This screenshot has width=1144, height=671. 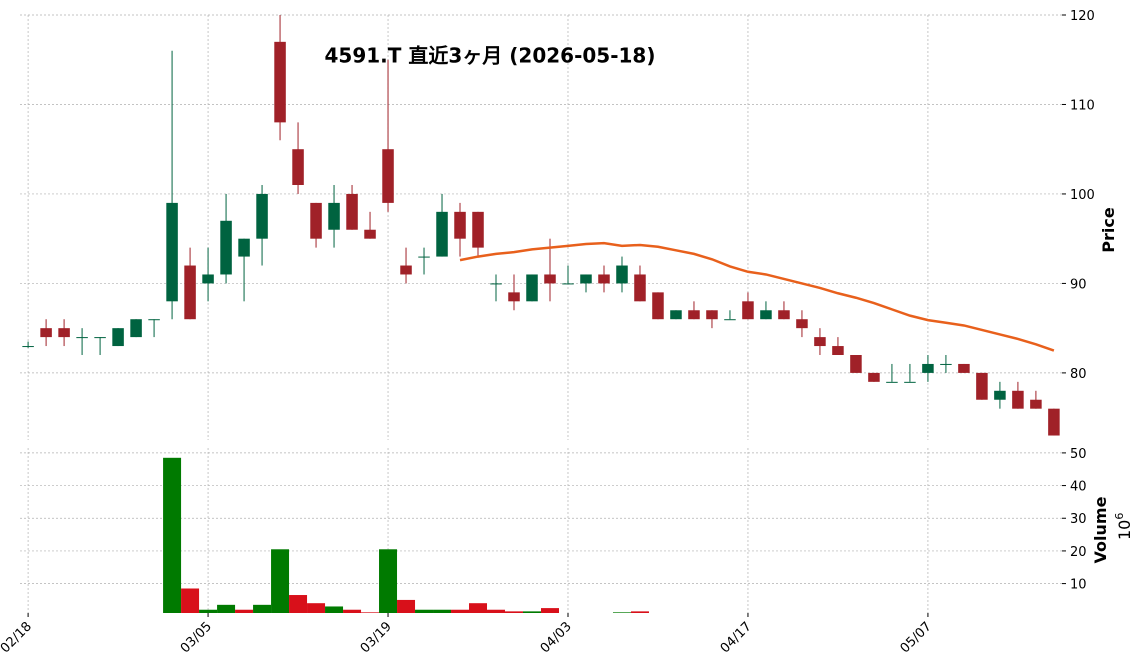 I want to click on volume-axis-label: Volume, so click(x=1100, y=529).